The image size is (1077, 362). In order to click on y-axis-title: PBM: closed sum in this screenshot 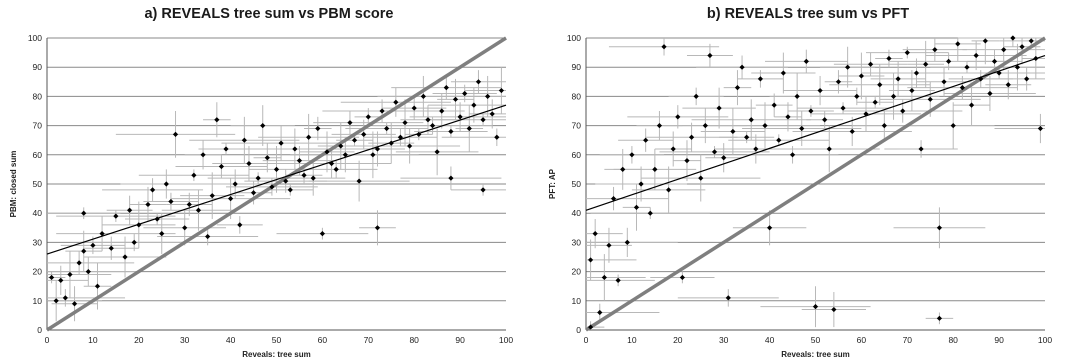, I will do `click(13, 184)`.